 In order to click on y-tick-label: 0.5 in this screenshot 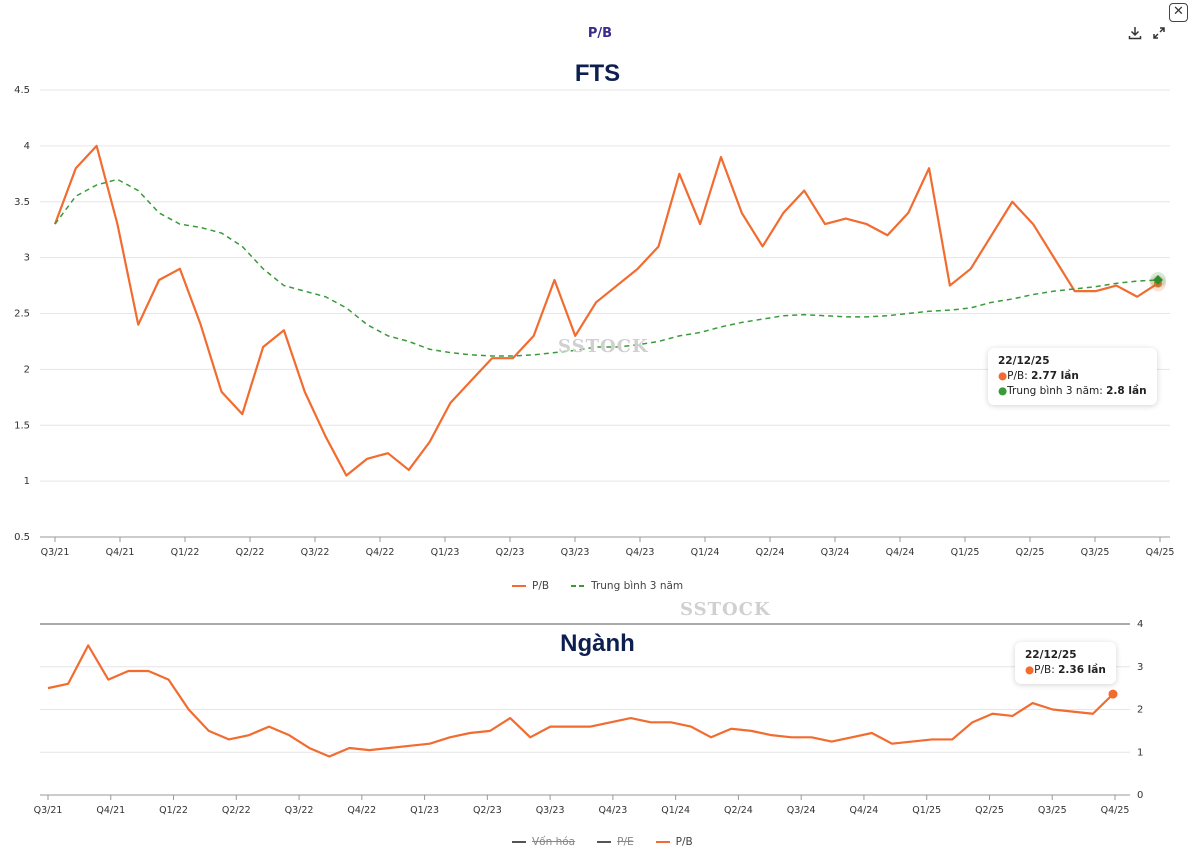, I will do `click(22, 537)`.